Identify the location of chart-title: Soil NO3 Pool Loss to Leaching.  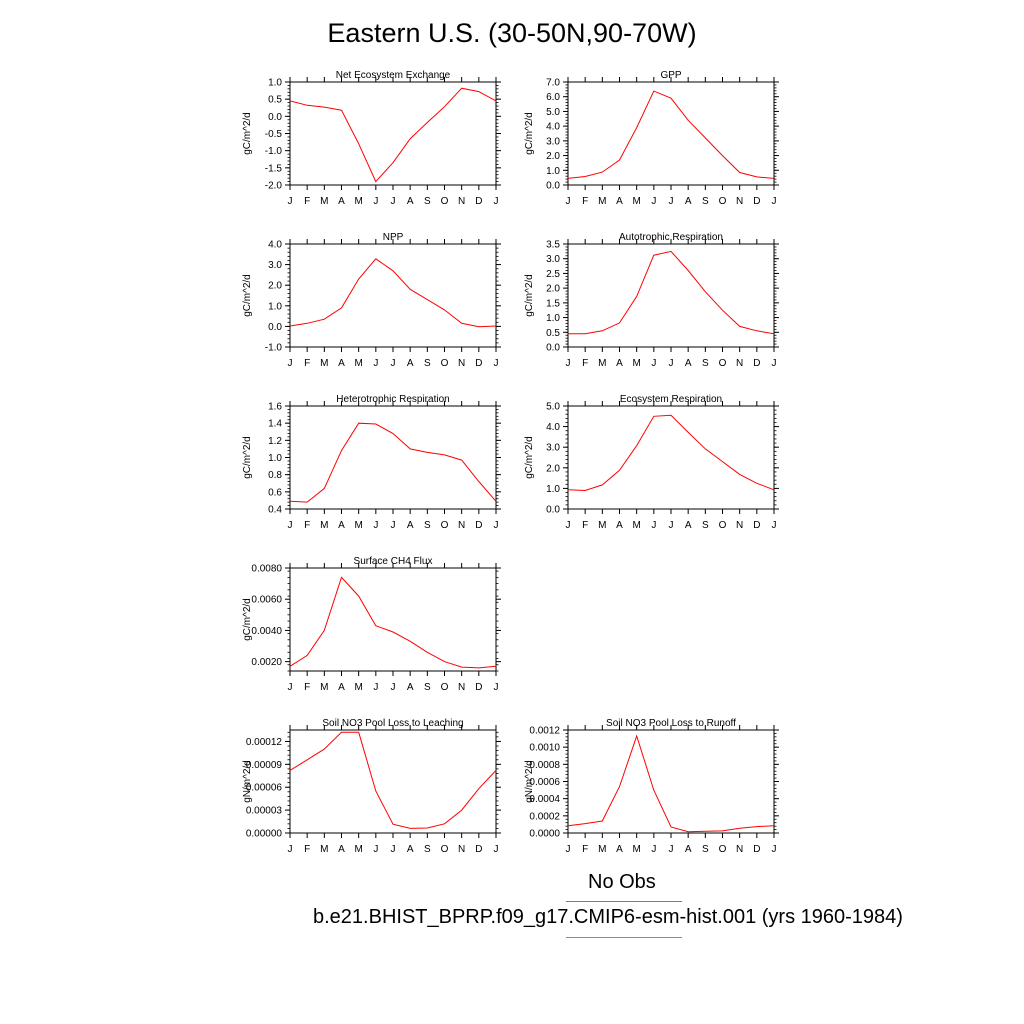
(392, 723).